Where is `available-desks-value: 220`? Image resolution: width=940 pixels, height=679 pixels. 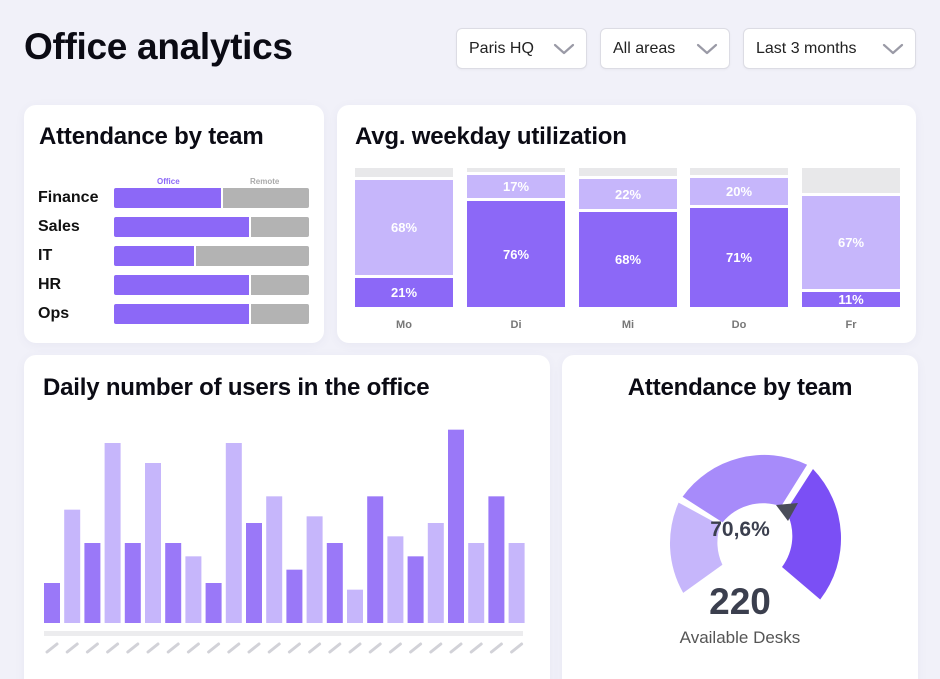 available-desks-value: 220 is located at coordinates (740, 601).